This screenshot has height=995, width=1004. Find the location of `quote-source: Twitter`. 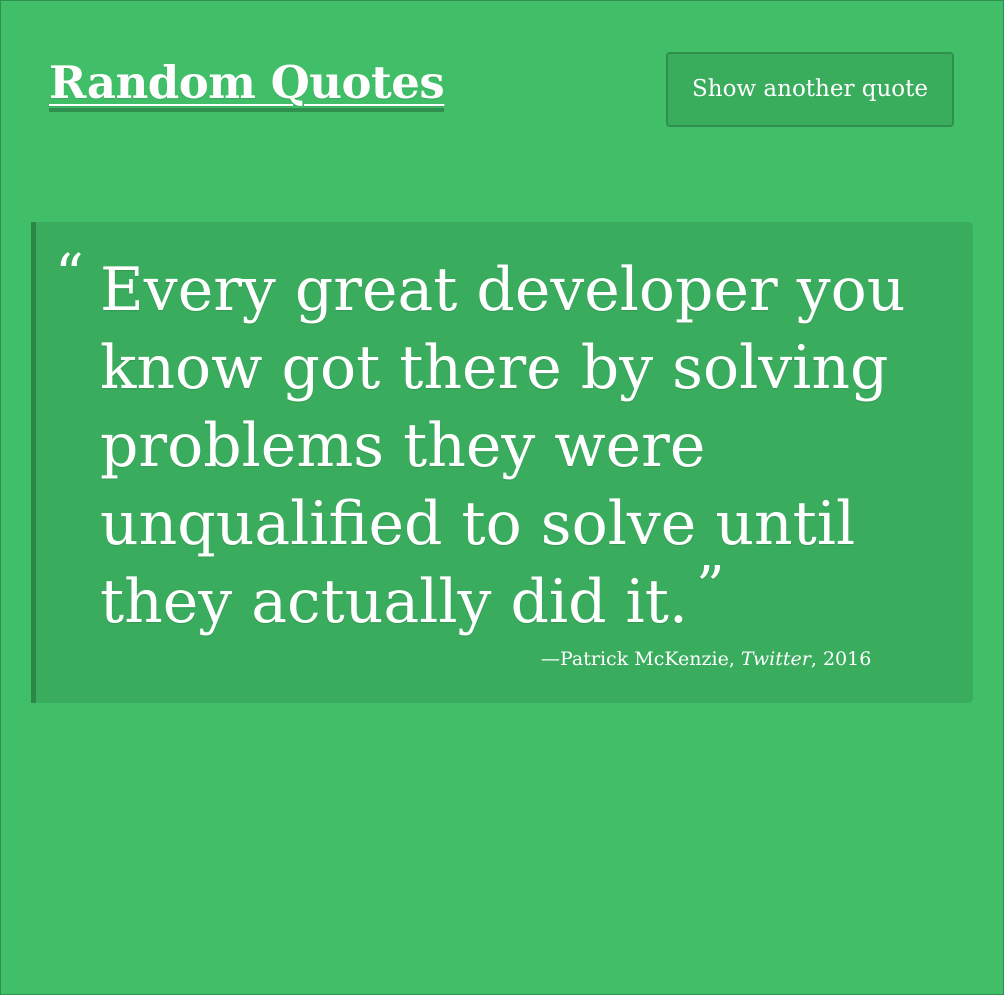

quote-source: Twitter is located at coordinates (775, 659).